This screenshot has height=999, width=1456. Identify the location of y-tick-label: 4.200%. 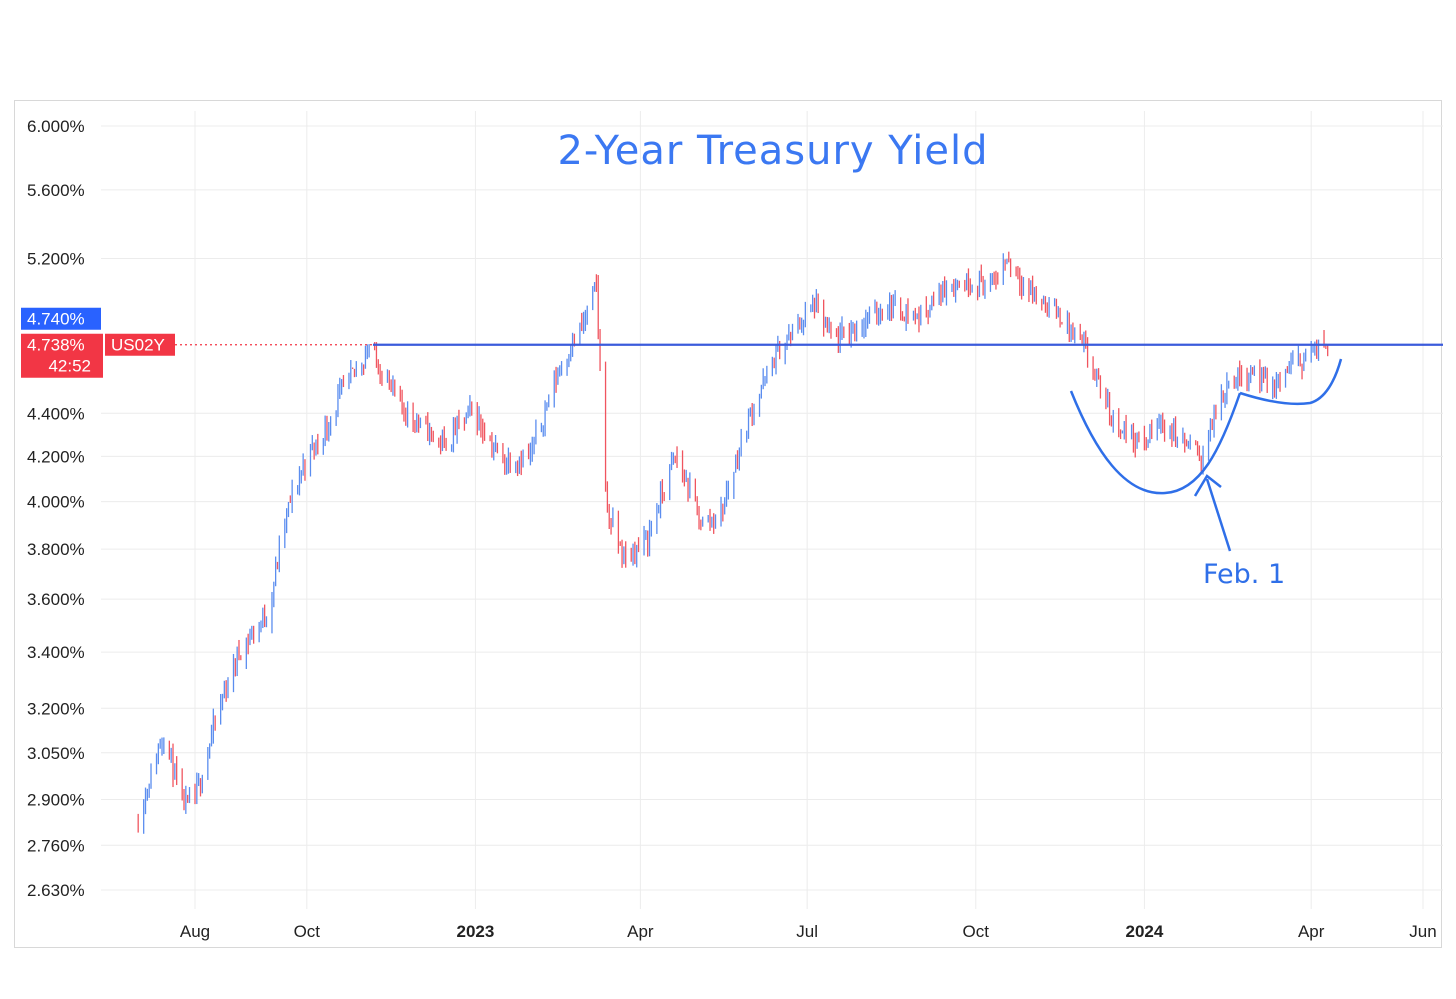
(56, 456).